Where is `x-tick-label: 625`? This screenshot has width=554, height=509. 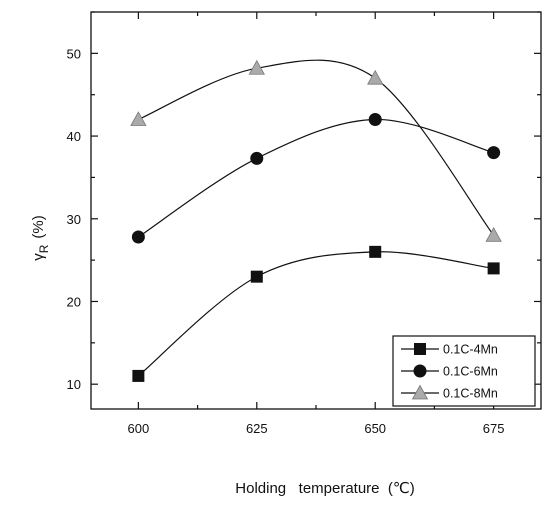
x-tick-label: 625 is located at coordinates (257, 428).